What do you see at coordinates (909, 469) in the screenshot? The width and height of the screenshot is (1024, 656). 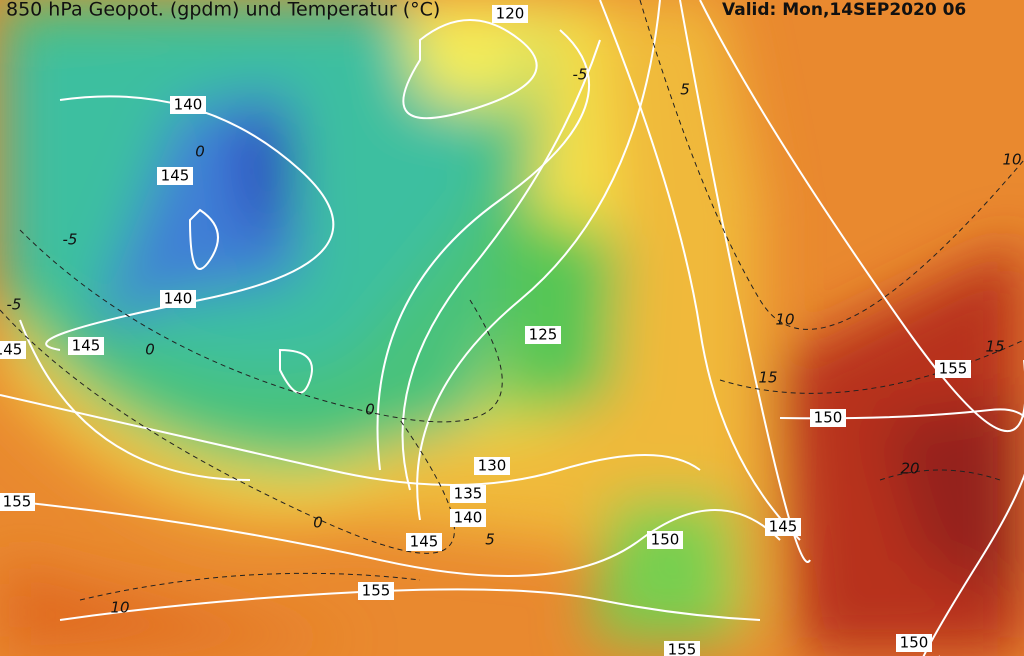 I see `temperature-label: 20` at bounding box center [909, 469].